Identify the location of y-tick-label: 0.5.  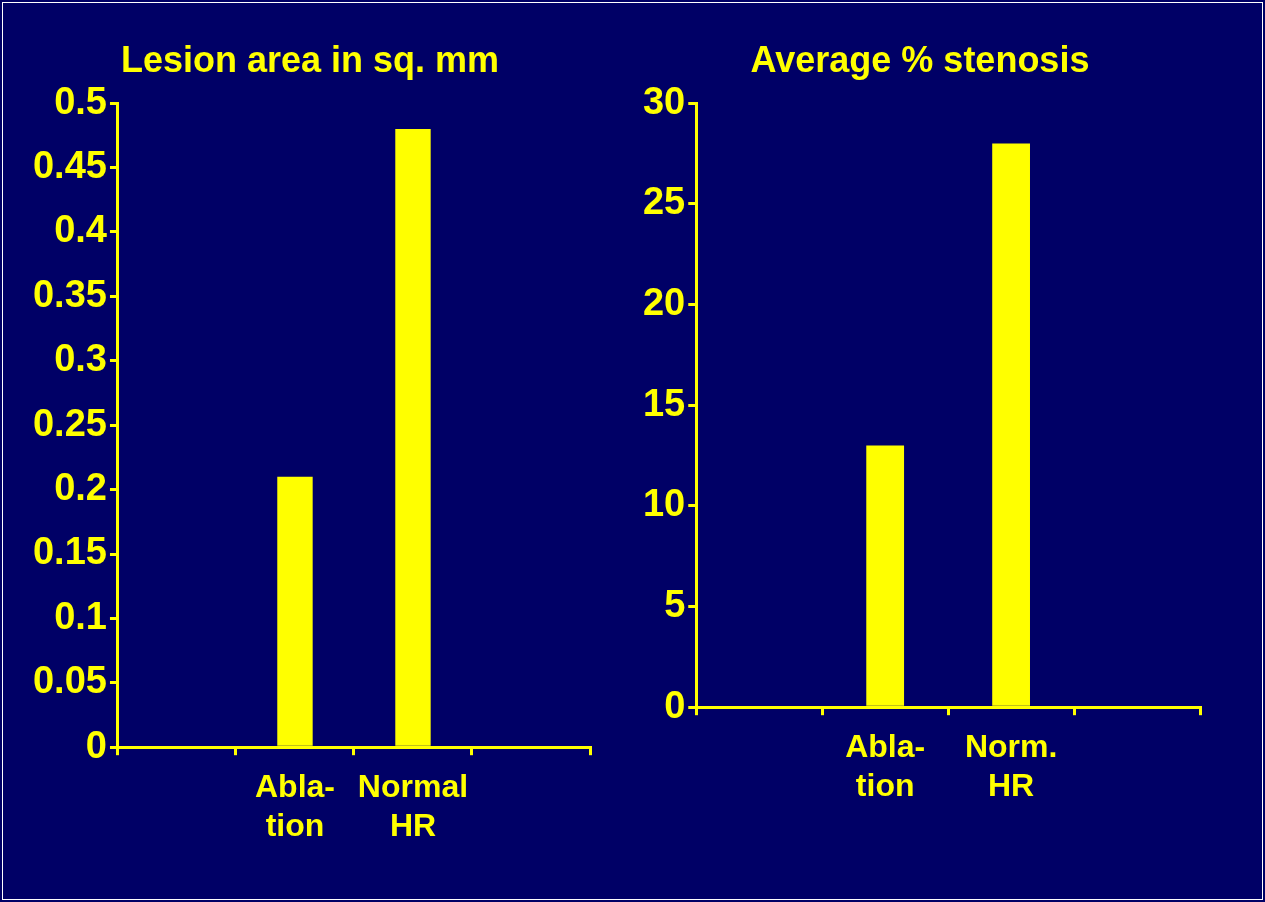
(80, 100).